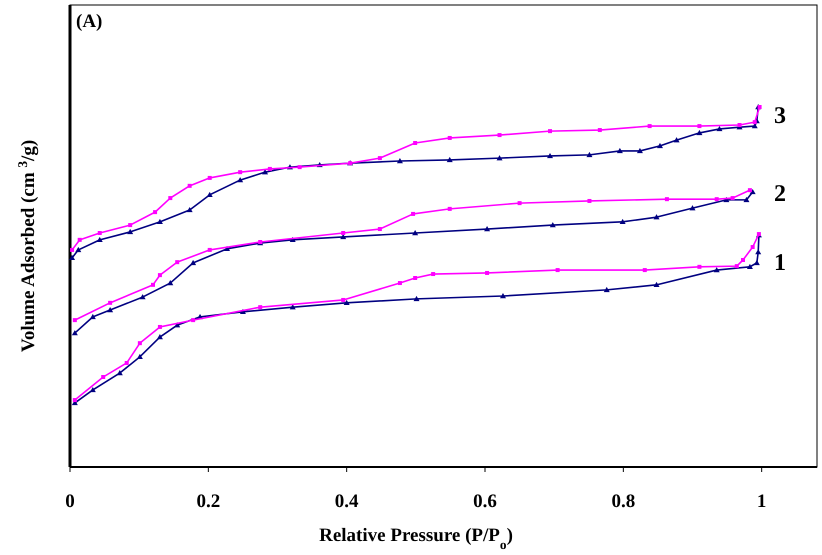 Image resolution: width=822 pixels, height=555 pixels. Describe the element at coordinates (89, 21) in the screenshot. I see `chart-title: (A)` at that location.